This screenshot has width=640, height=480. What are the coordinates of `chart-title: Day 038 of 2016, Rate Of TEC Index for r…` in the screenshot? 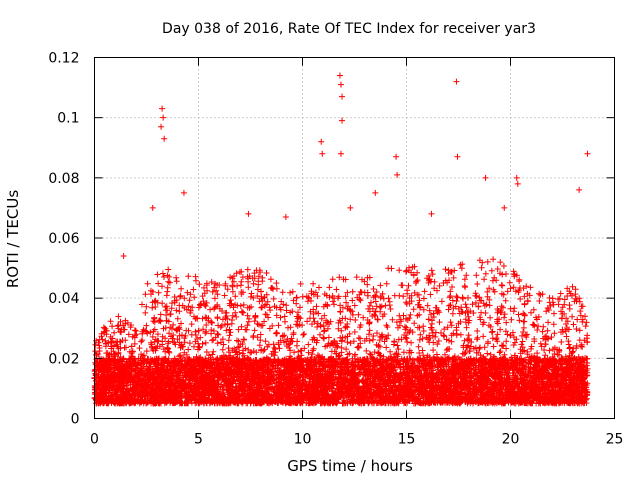 It's located at (349, 29).